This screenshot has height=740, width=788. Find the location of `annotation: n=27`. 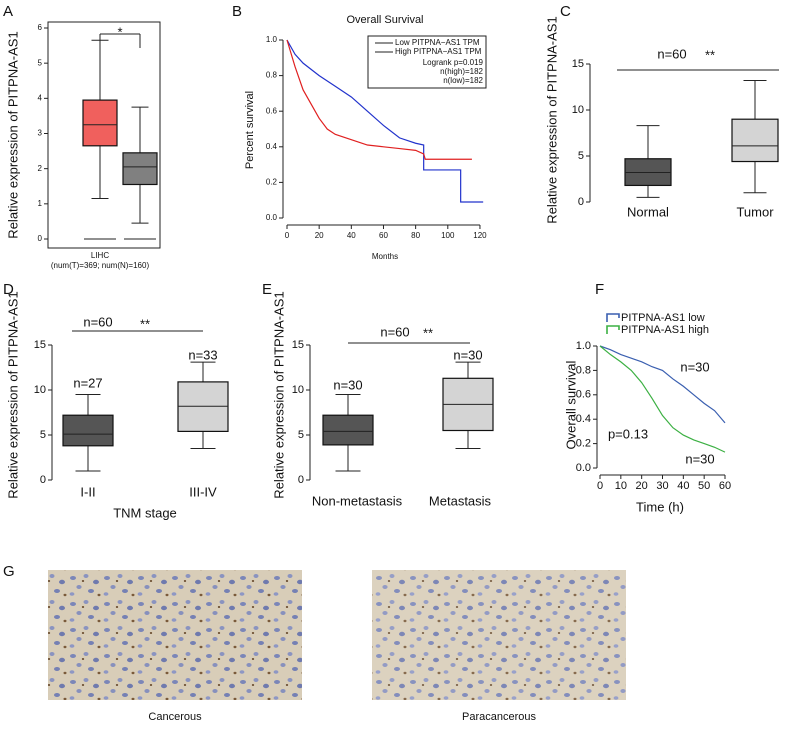

annotation: n=27 is located at coordinates (87, 382).